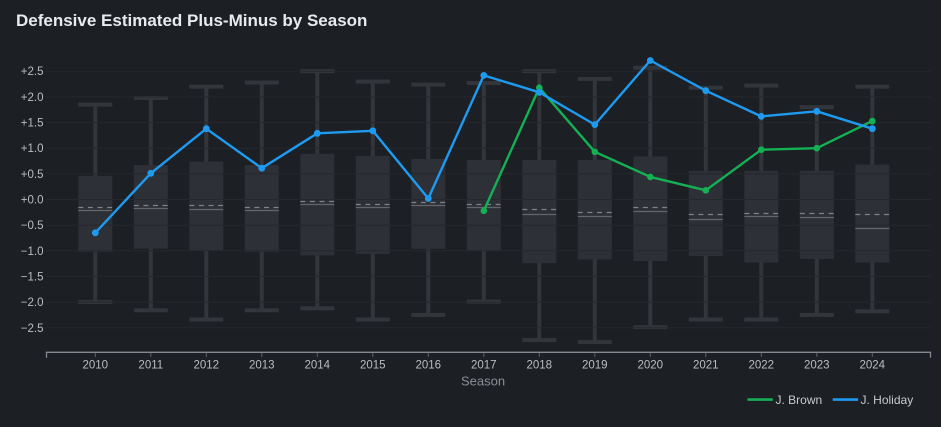 The image size is (941, 427). I want to click on svg-text: +2.0, so click(32, 98).